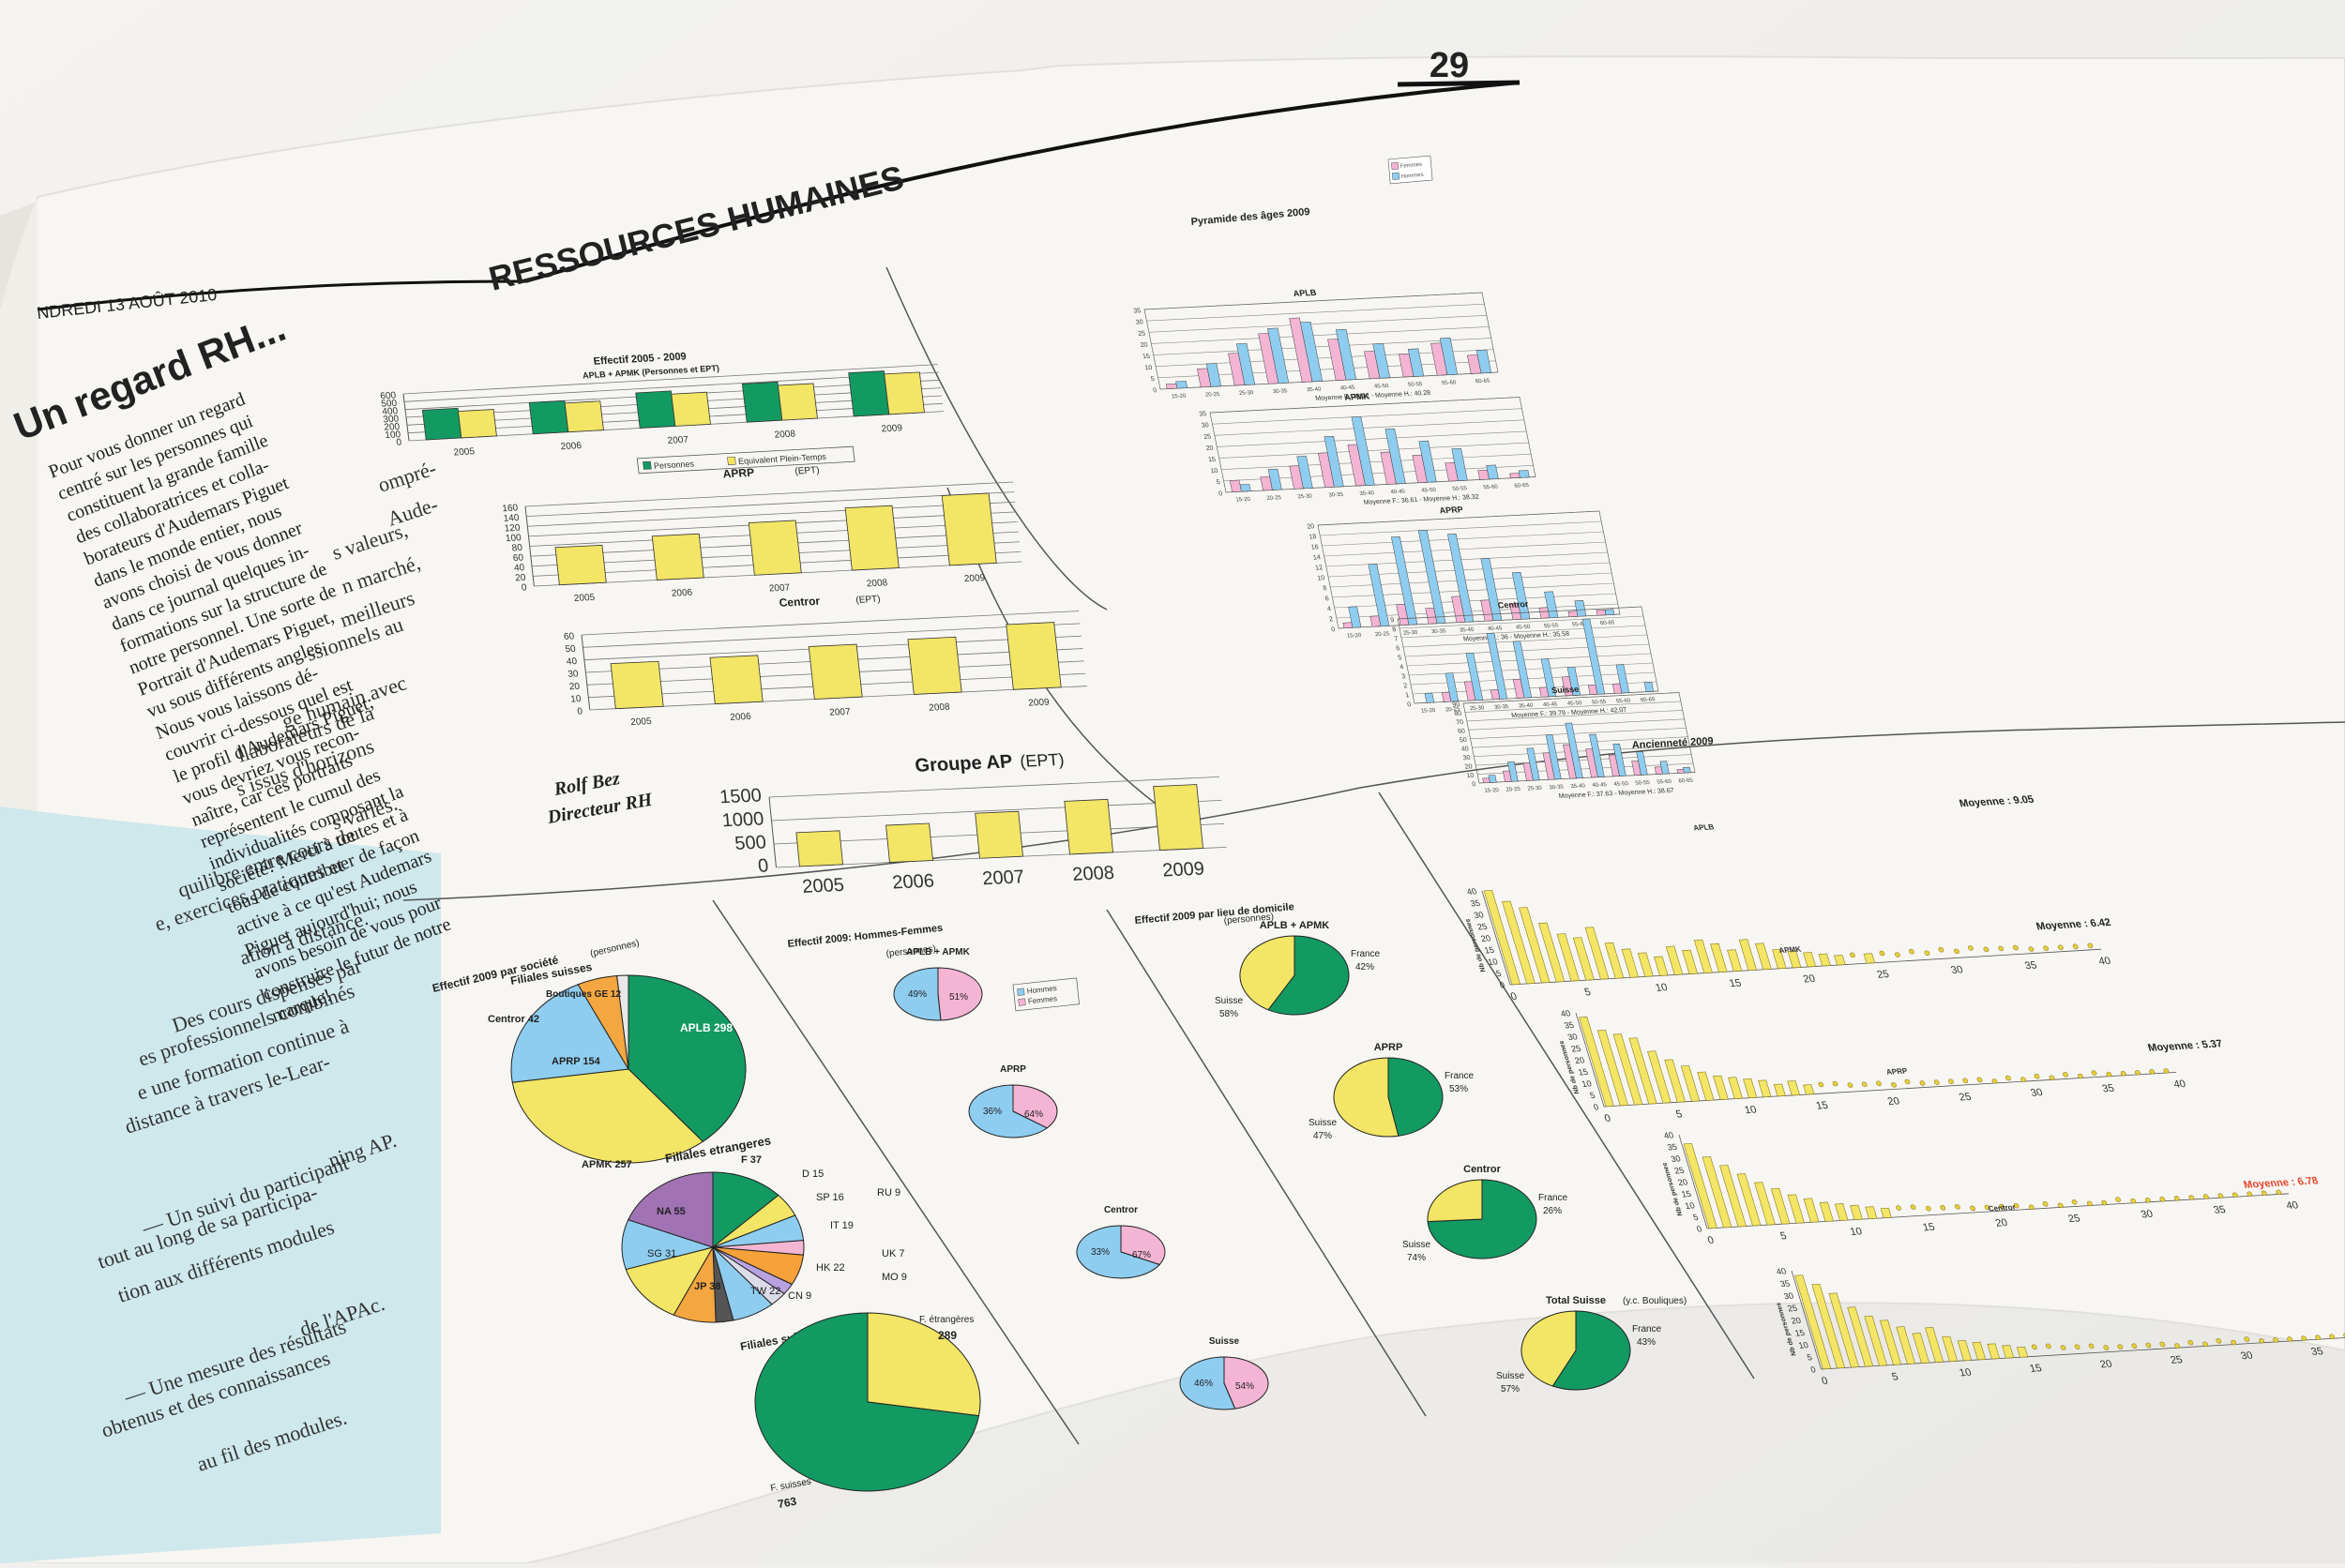  What do you see at coordinates (750, 843) in the screenshot?
I see `y-tick-label: 500` at bounding box center [750, 843].